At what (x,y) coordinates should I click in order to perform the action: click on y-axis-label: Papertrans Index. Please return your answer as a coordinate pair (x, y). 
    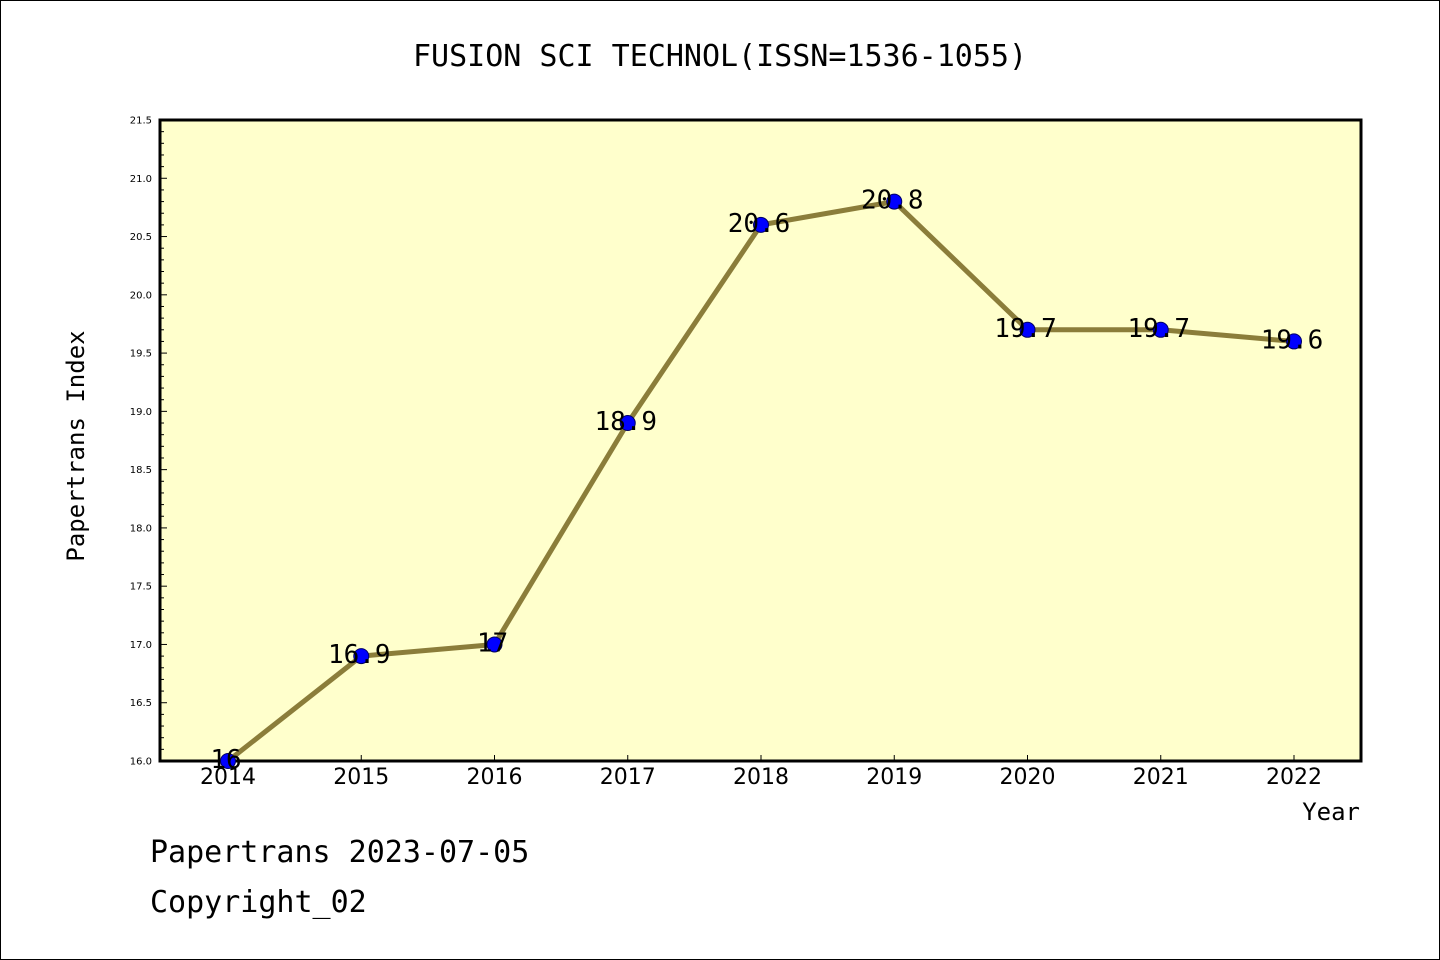
    Looking at the image, I should click on (76, 445).